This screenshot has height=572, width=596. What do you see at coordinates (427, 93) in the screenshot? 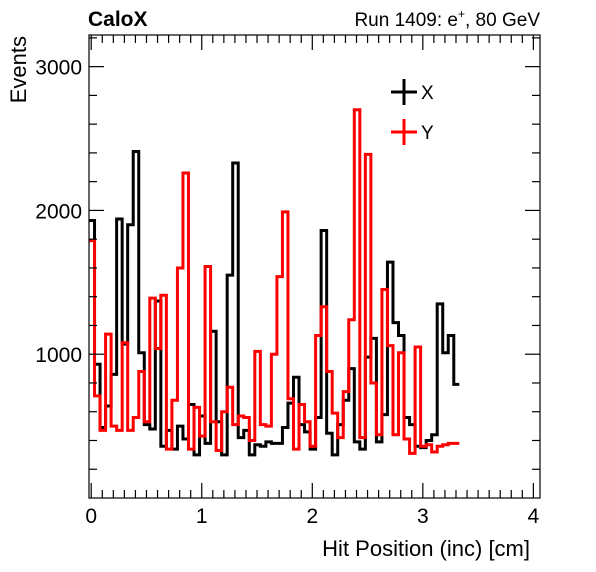
I see `legend-label: X` at bounding box center [427, 93].